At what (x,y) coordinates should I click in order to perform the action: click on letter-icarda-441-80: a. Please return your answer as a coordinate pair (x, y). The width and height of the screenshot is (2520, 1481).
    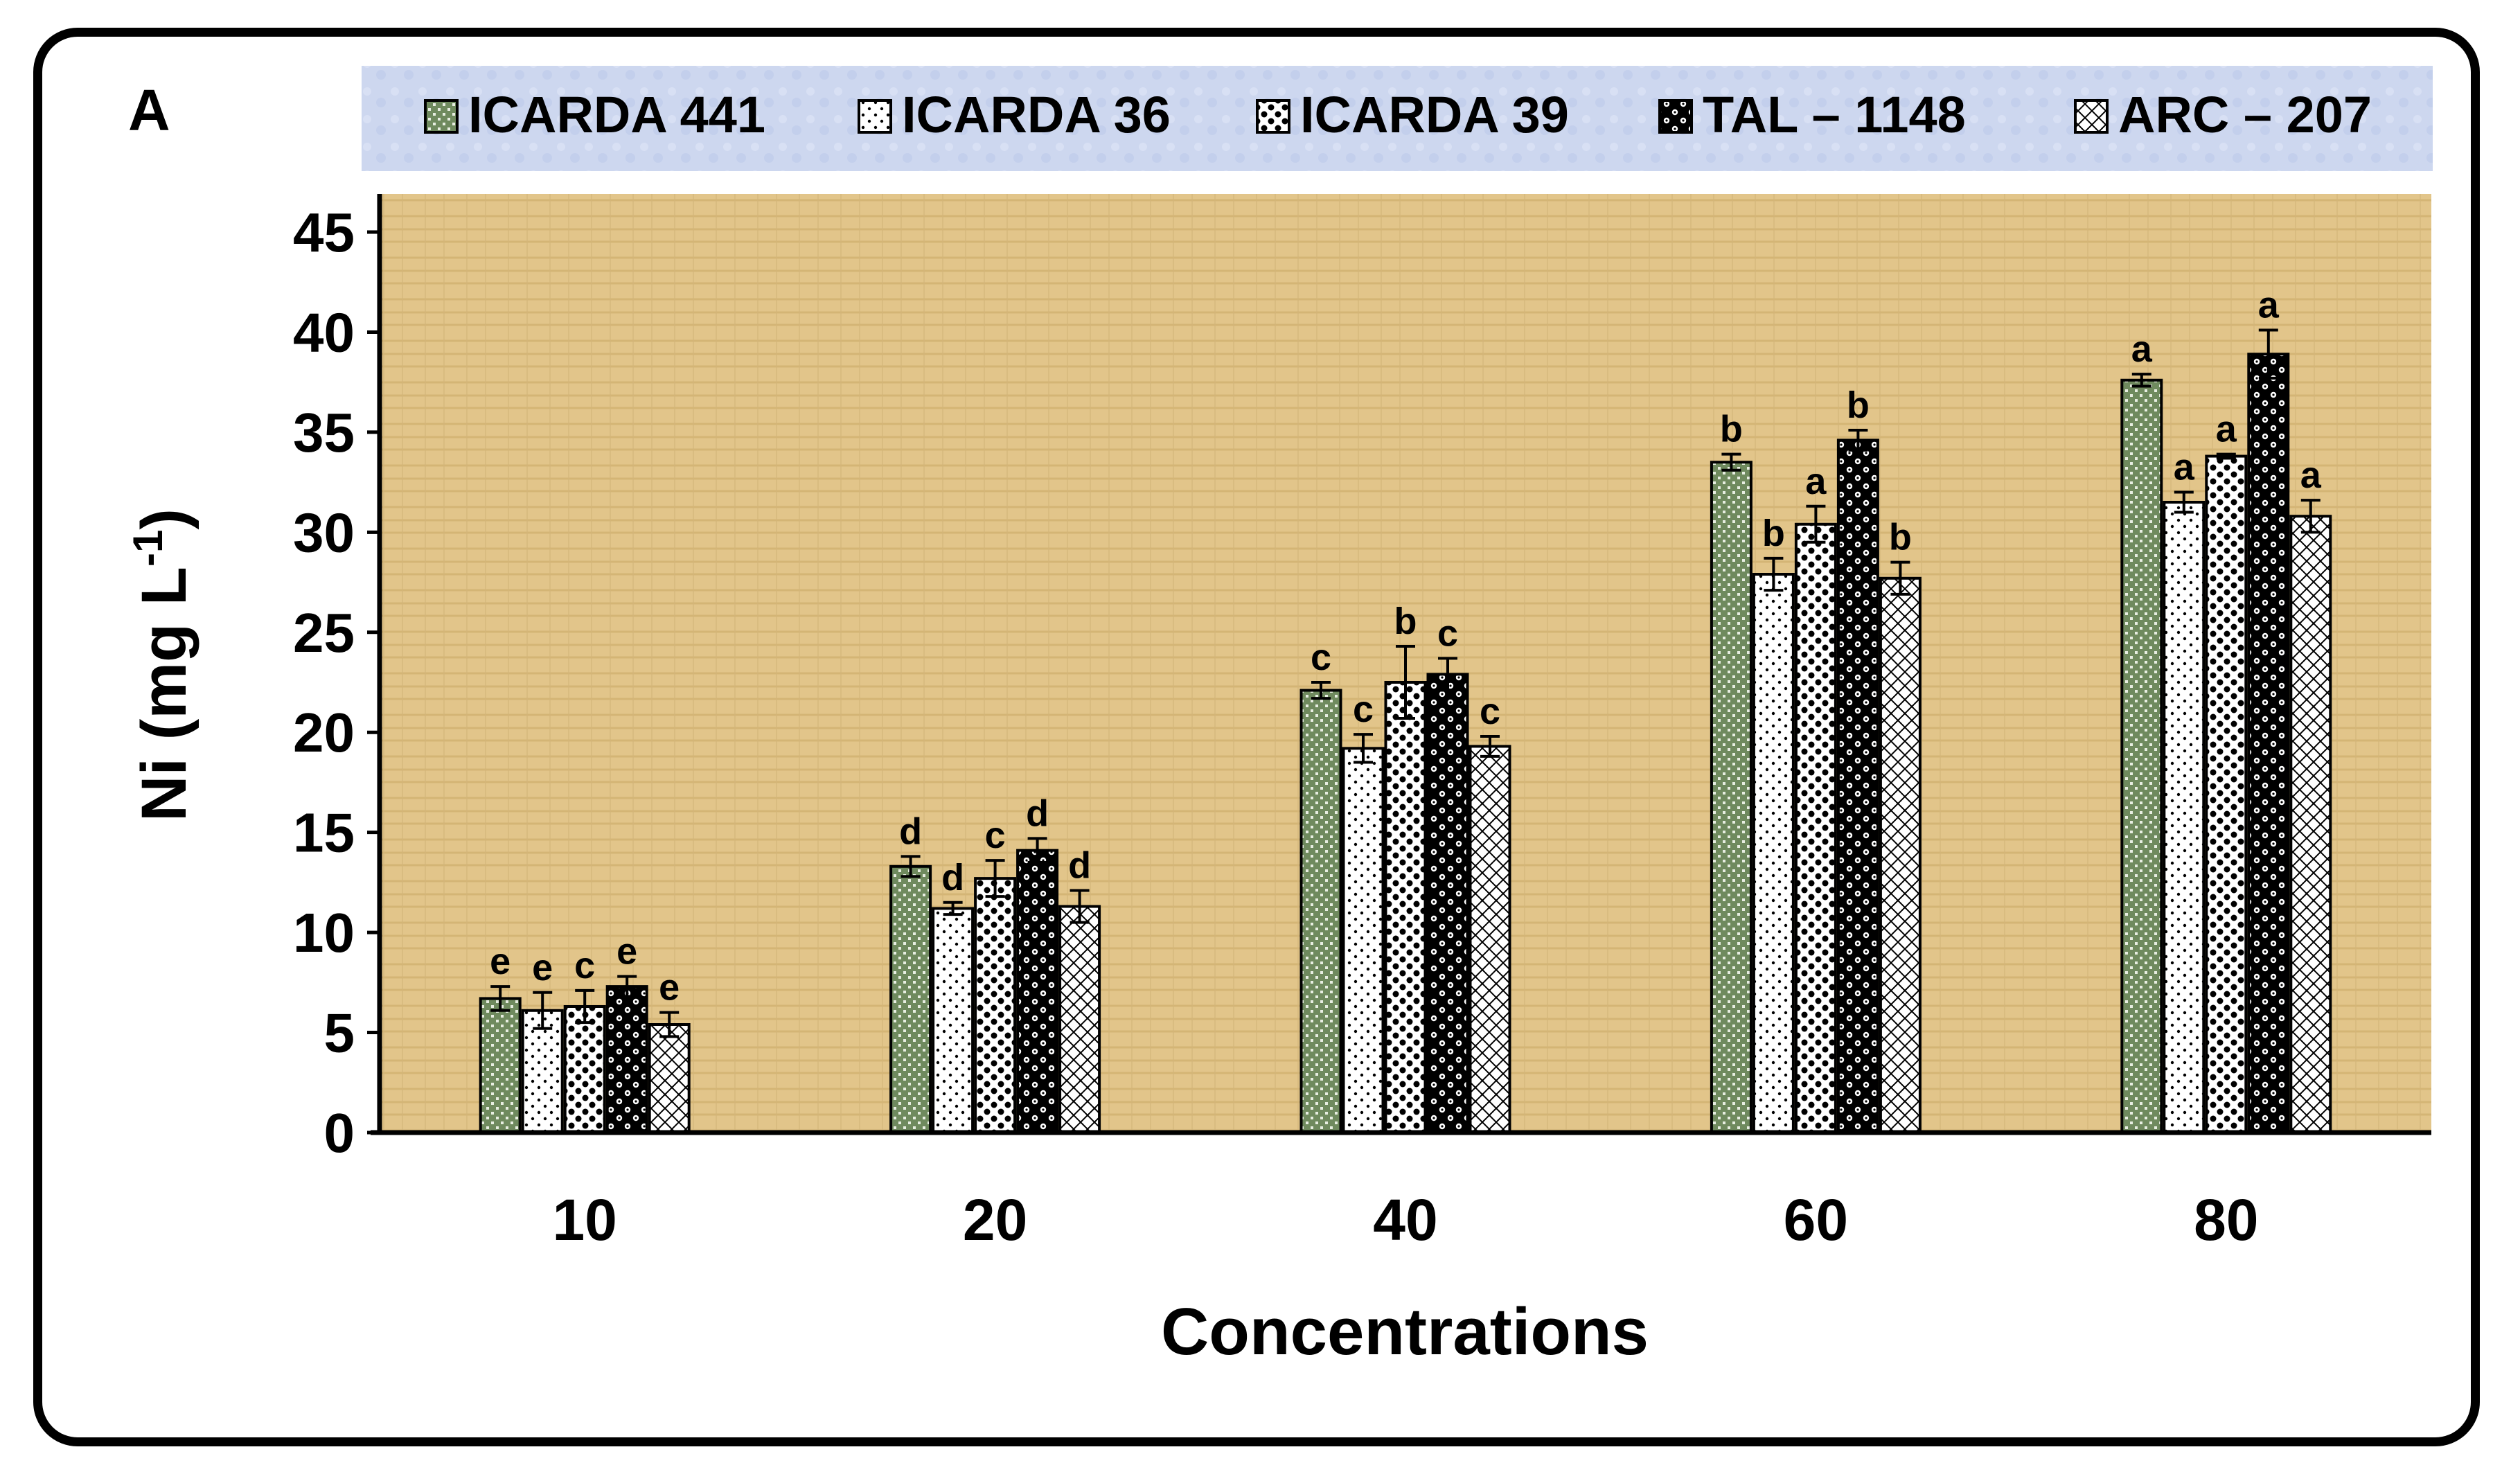
    Looking at the image, I should click on (2142, 349).